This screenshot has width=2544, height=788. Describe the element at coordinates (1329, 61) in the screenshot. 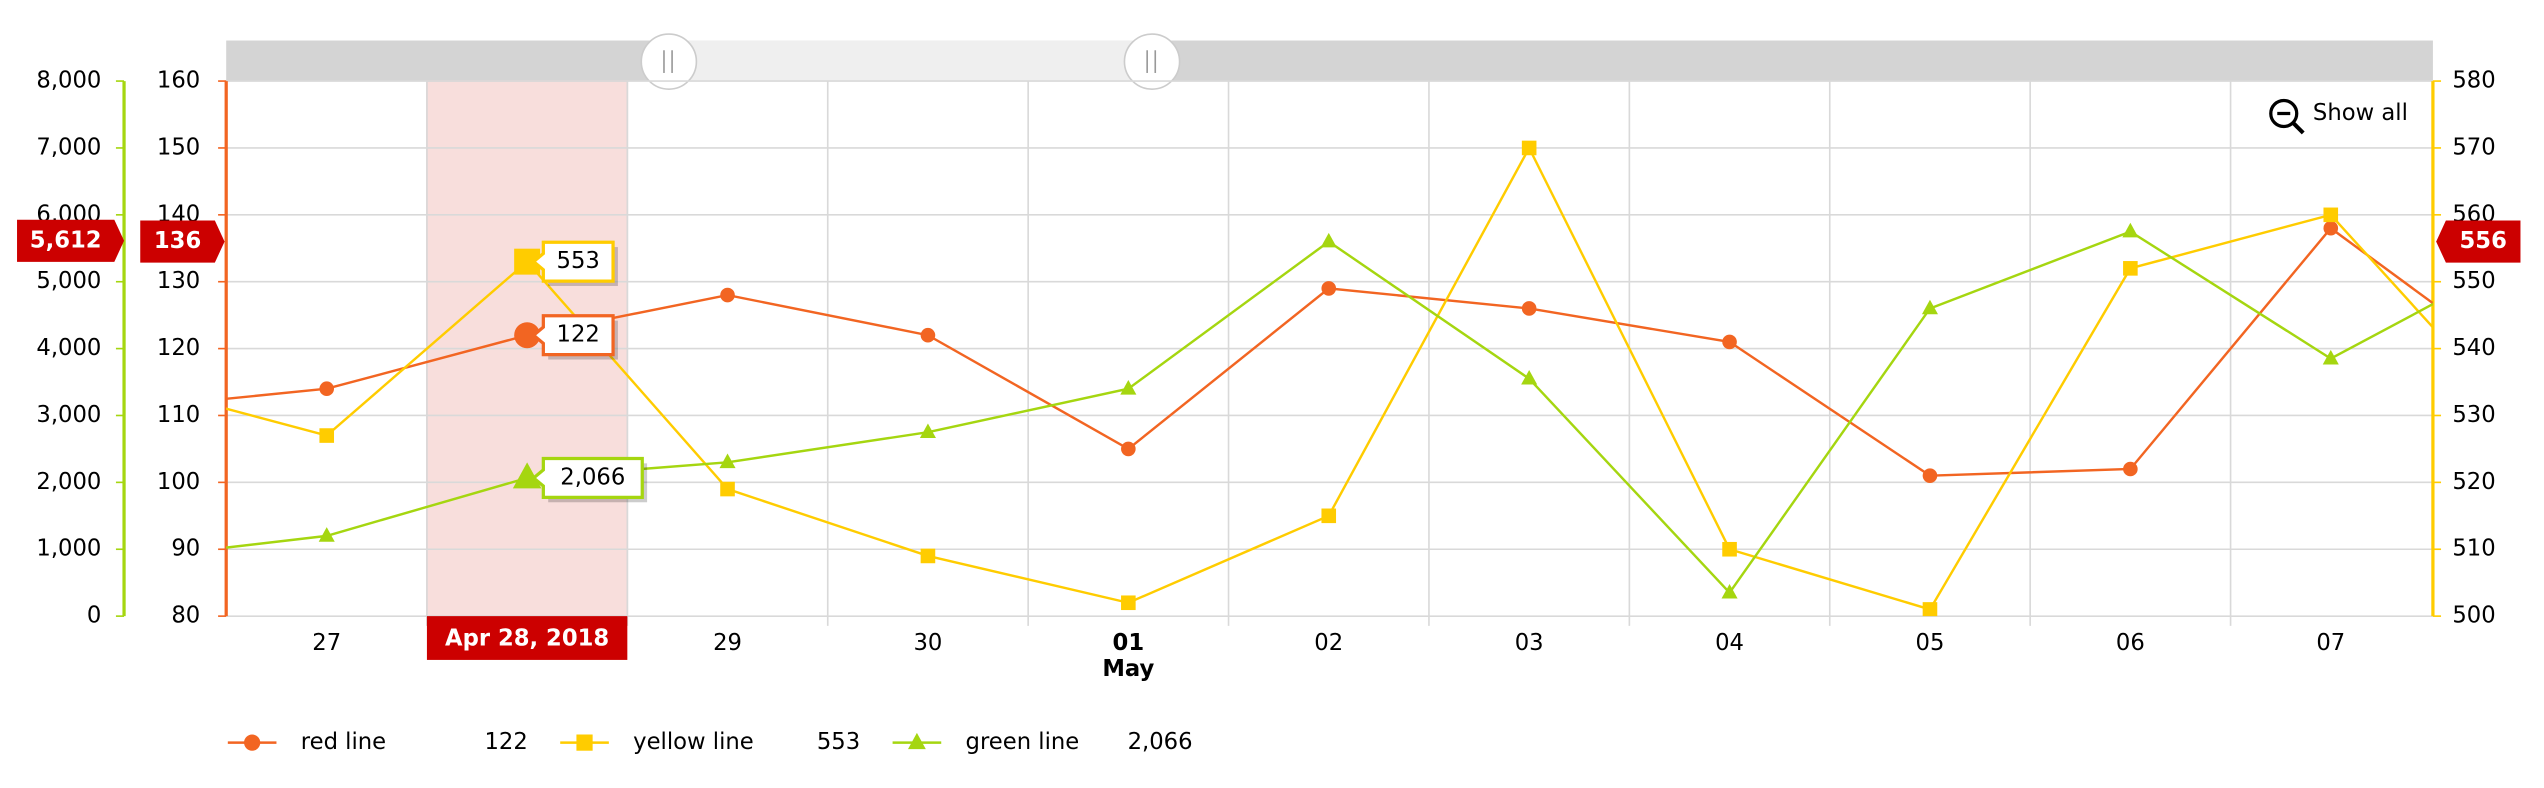

I see `scrollbar-track` at that location.